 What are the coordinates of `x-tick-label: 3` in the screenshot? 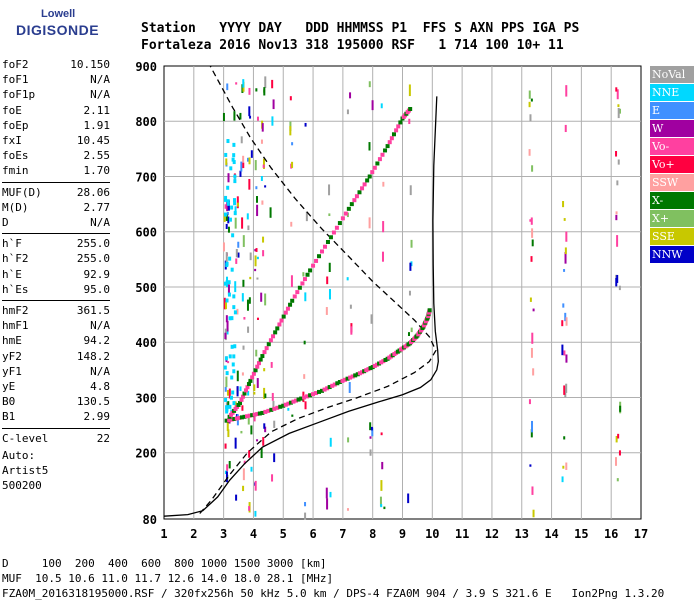 It's located at (223, 534).